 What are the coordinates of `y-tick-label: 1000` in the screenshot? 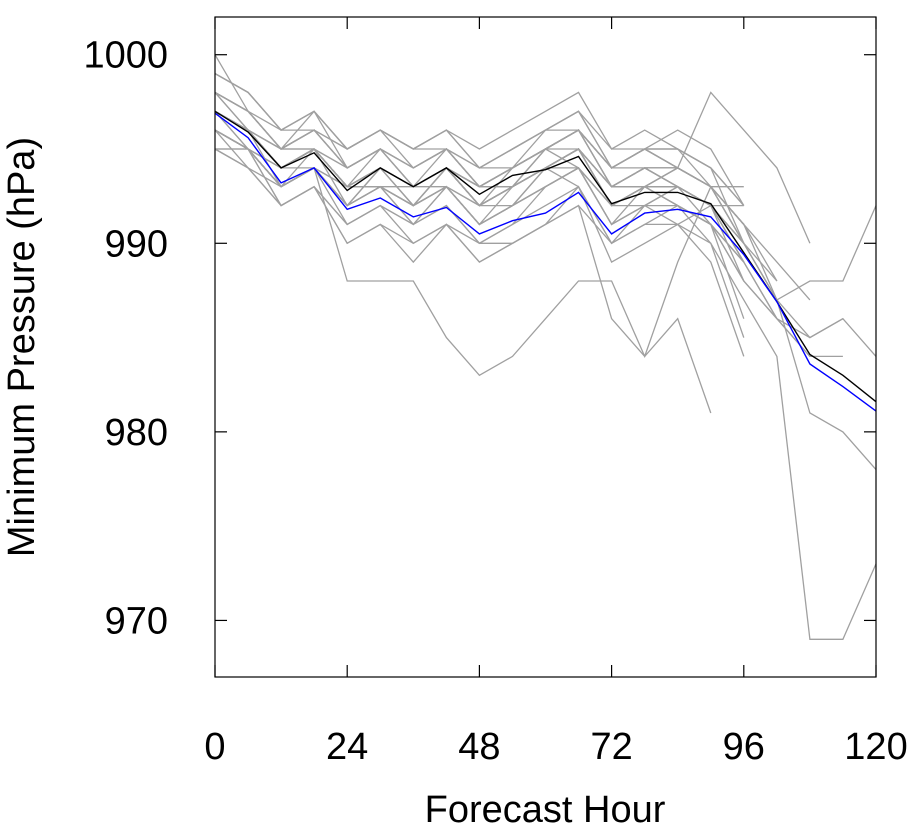 It's located at (125, 56).